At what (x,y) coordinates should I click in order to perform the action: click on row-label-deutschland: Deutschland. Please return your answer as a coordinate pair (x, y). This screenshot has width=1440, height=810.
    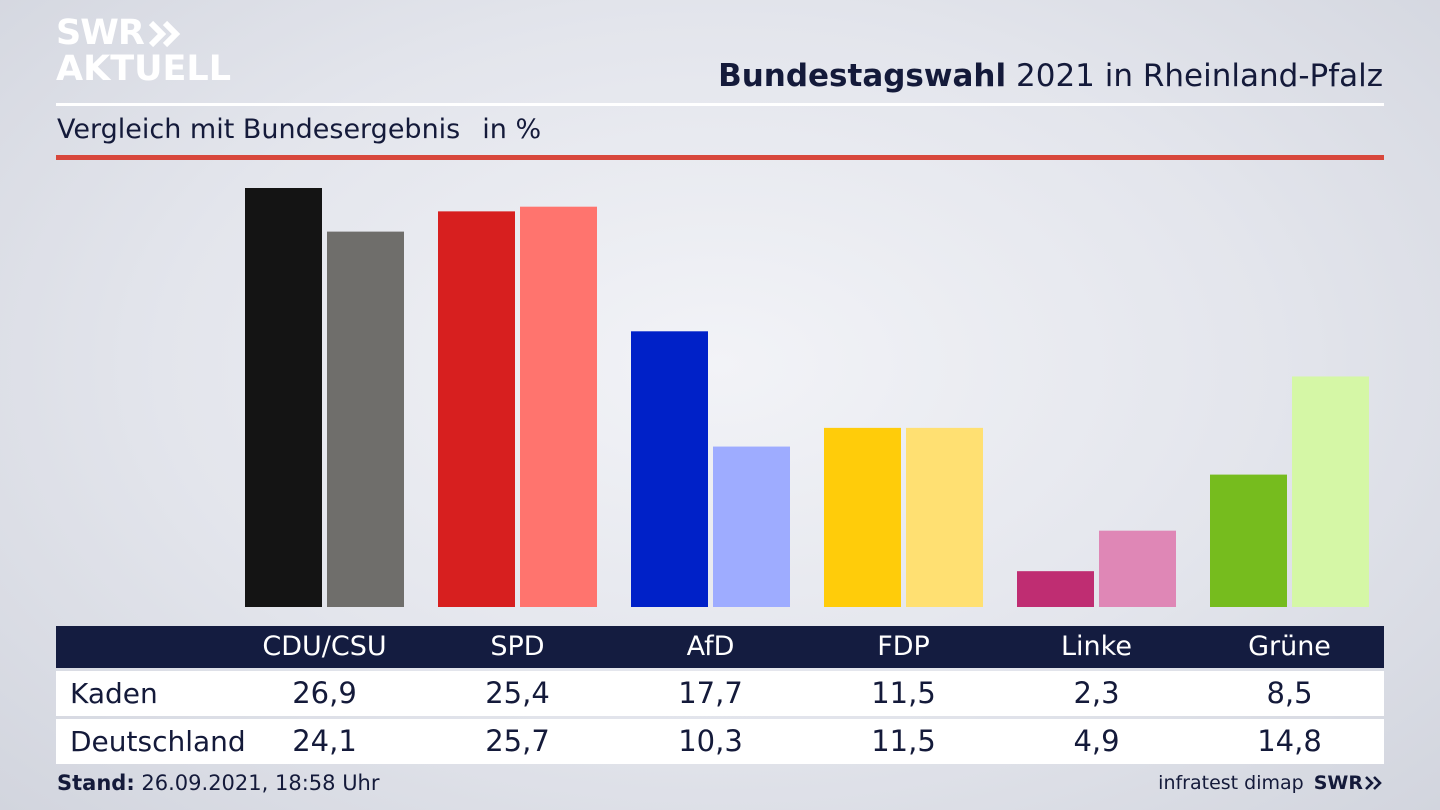
    Looking at the image, I should click on (158, 741).